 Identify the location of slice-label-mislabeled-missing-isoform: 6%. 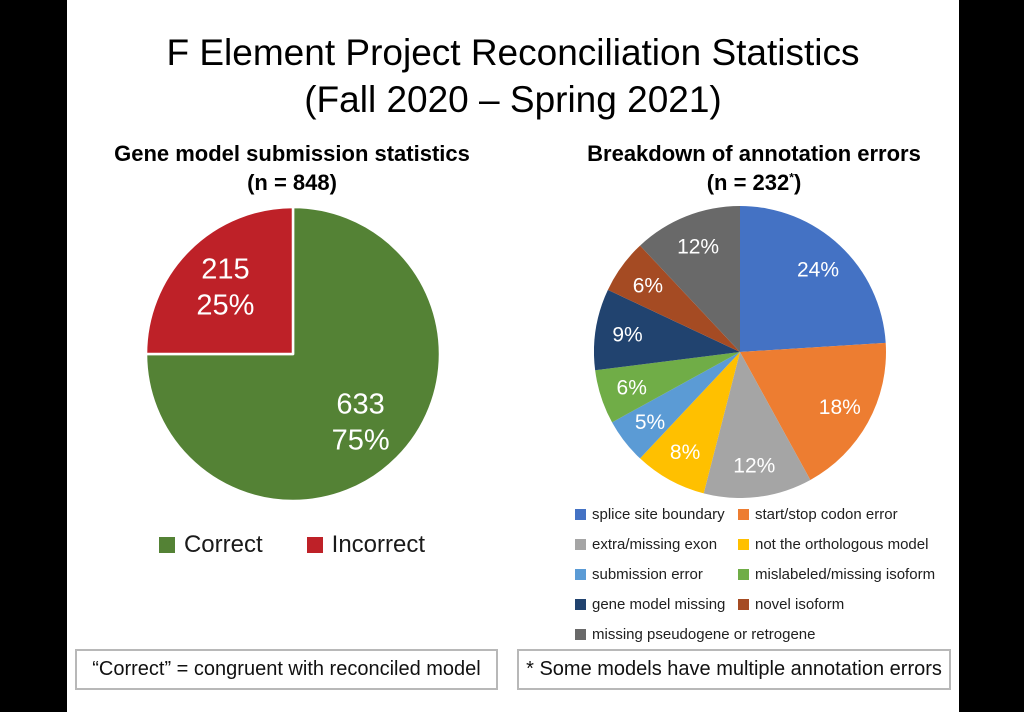
(632, 388).